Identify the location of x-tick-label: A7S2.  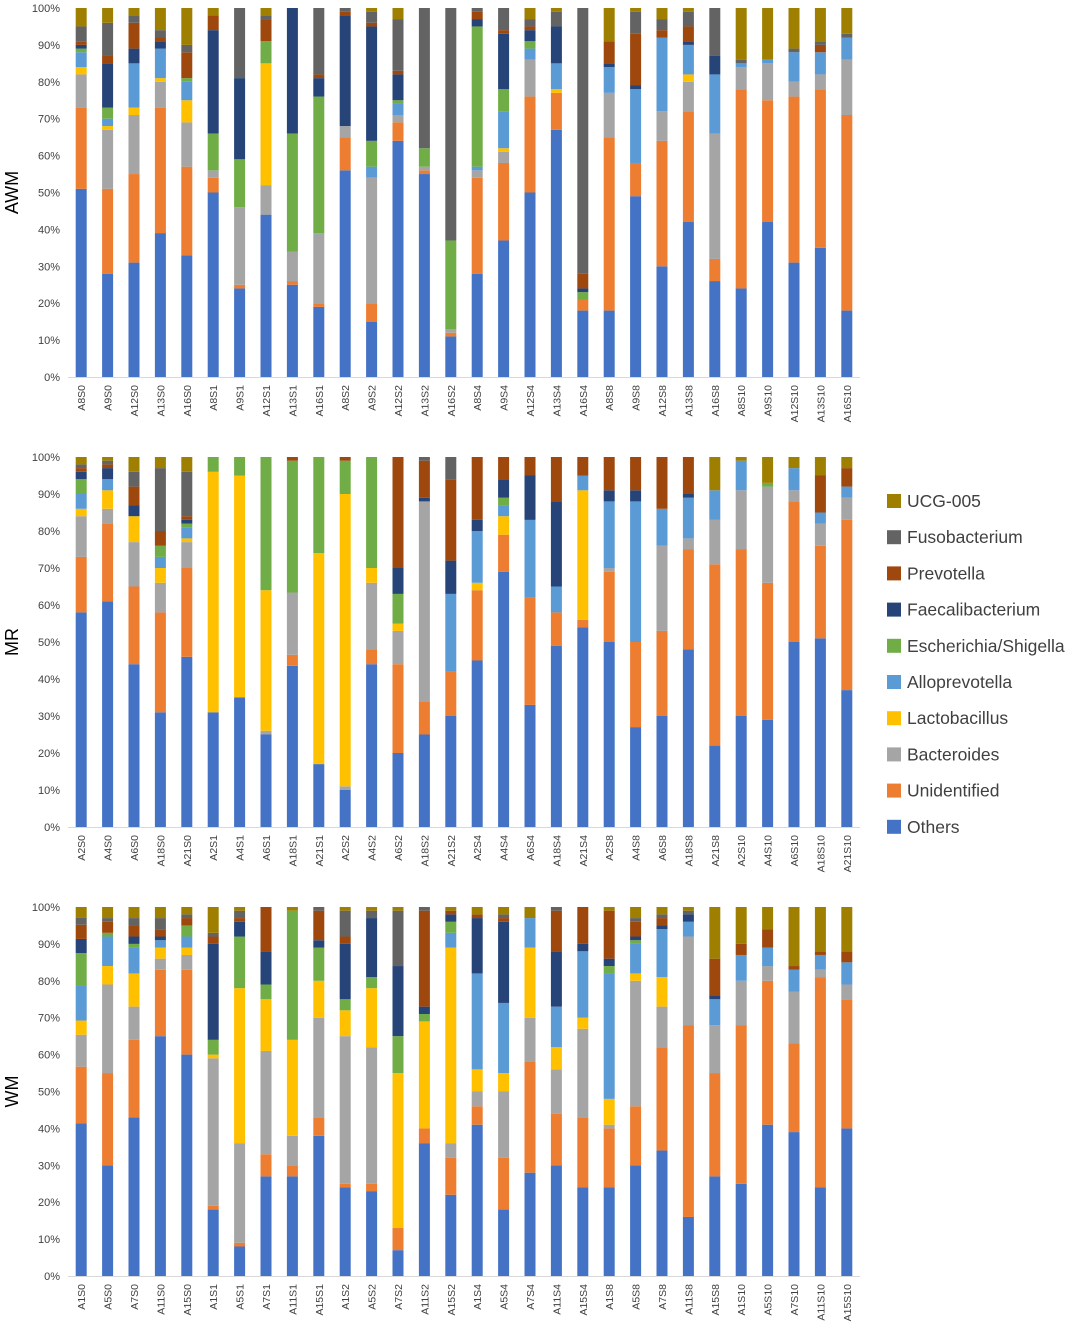
(399, 1297).